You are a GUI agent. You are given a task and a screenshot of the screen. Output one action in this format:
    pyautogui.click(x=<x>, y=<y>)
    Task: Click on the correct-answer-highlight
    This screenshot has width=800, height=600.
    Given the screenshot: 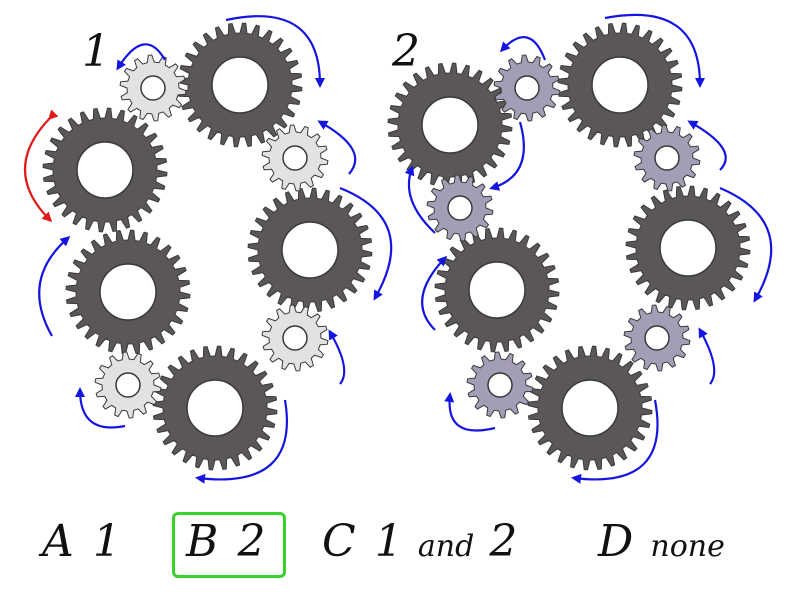 What is the action you would take?
    pyautogui.click(x=229, y=545)
    